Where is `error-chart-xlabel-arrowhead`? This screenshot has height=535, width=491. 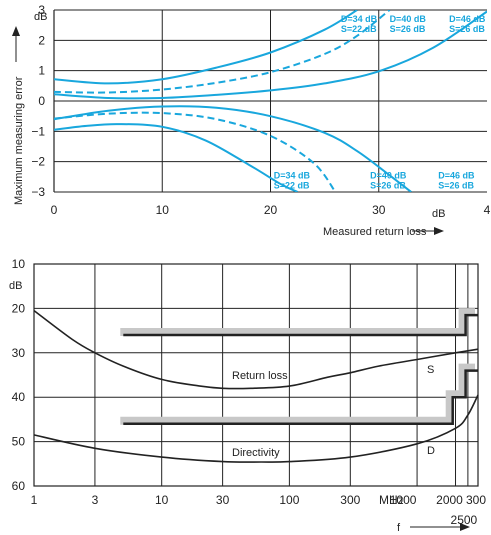 error-chart-xlabel-arrowhead is located at coordinates (439, 231).